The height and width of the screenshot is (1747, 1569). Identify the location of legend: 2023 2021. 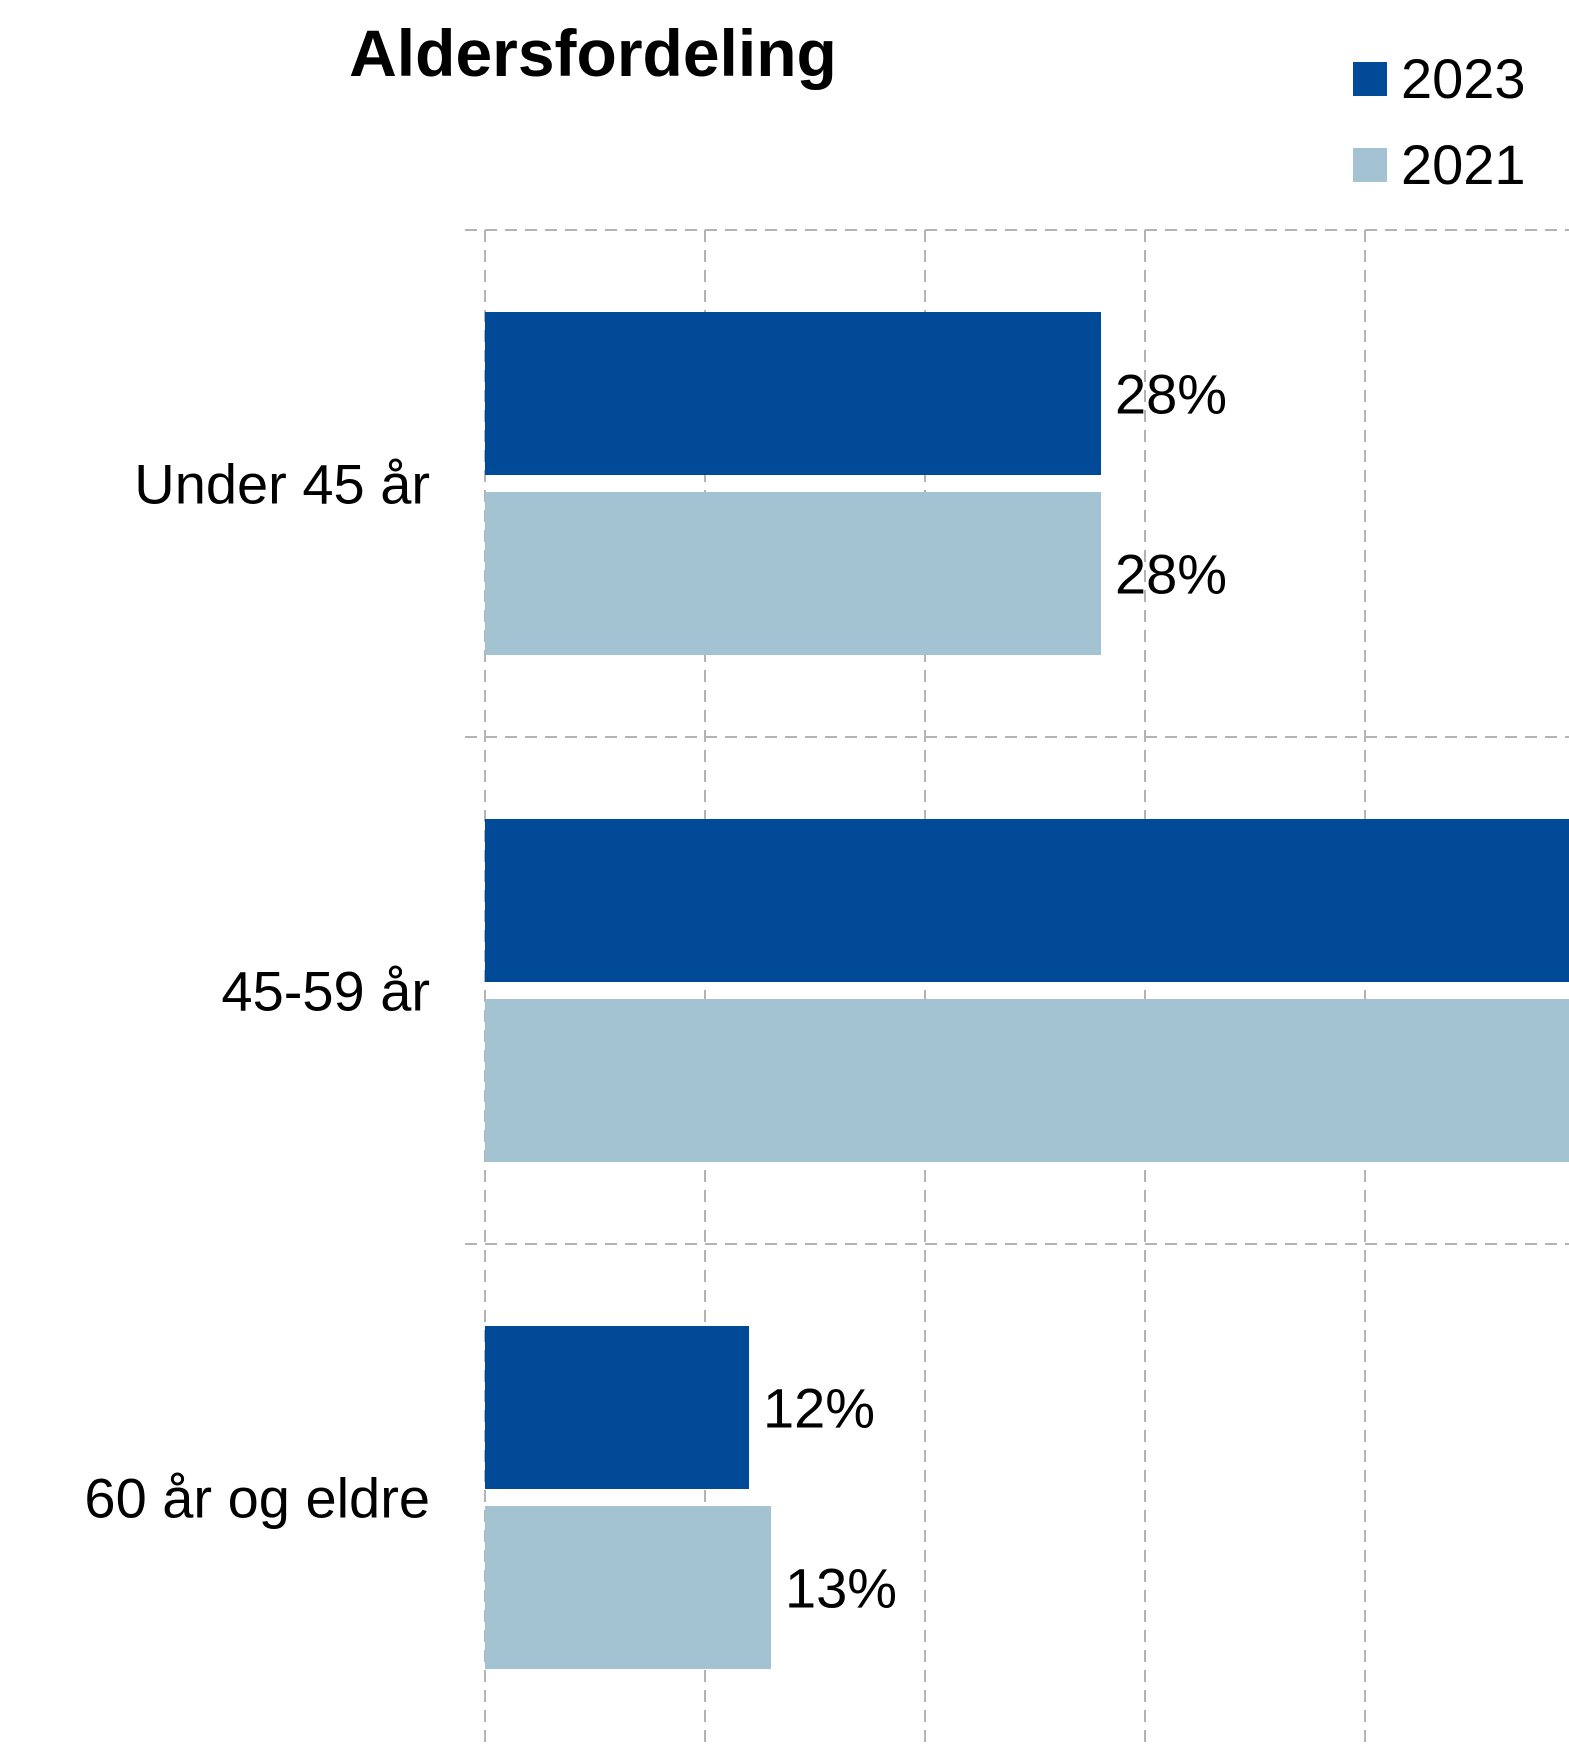
(1439, 121).